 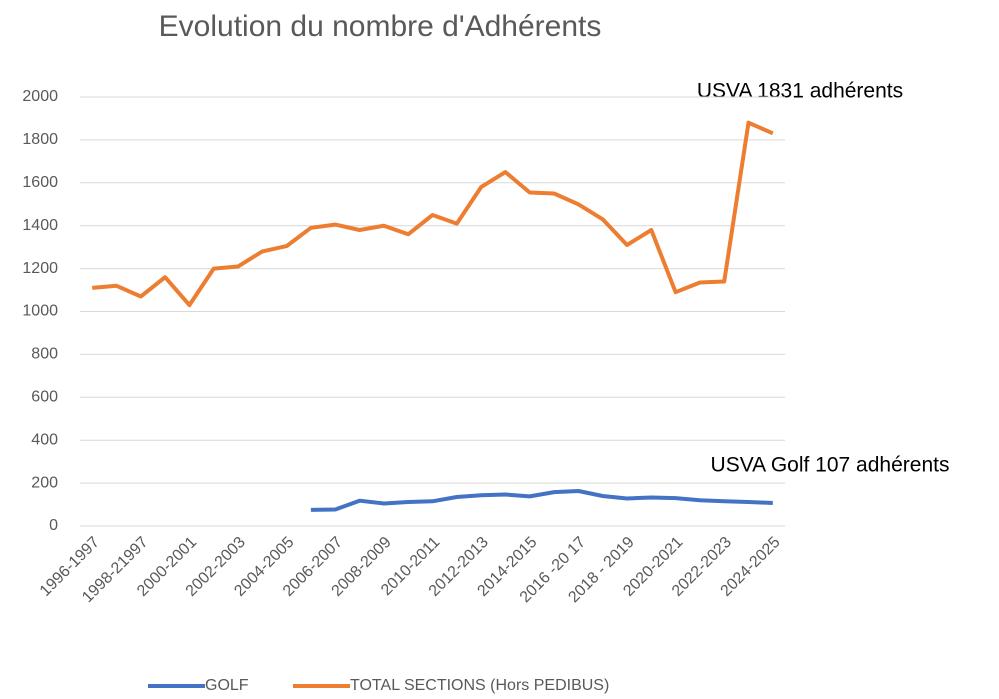 I want to click on y-tick-label: 0, so click(x=53, y=525).